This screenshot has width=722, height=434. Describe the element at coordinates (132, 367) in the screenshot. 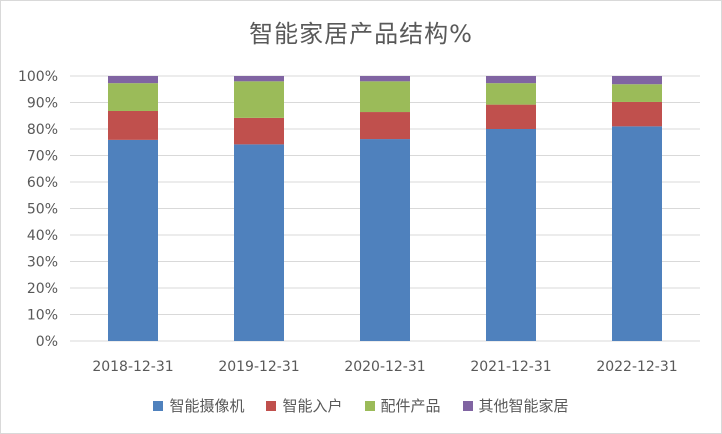

I see `x-tick-label: 2018-12-31` at that location.